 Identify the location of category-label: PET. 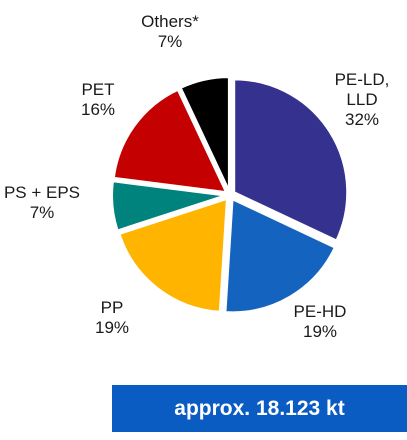
(98, 89).